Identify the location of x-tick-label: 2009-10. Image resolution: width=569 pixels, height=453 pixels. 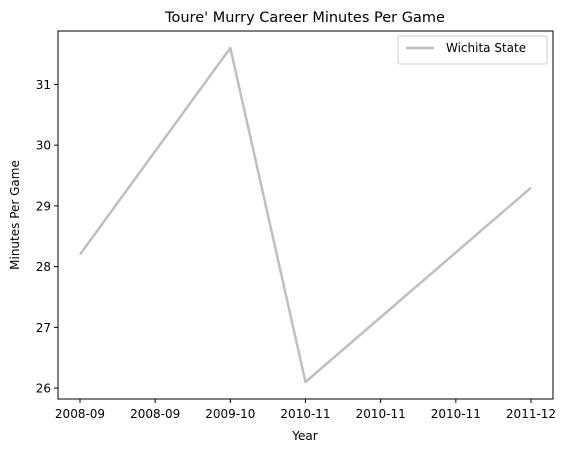
(230, 414).